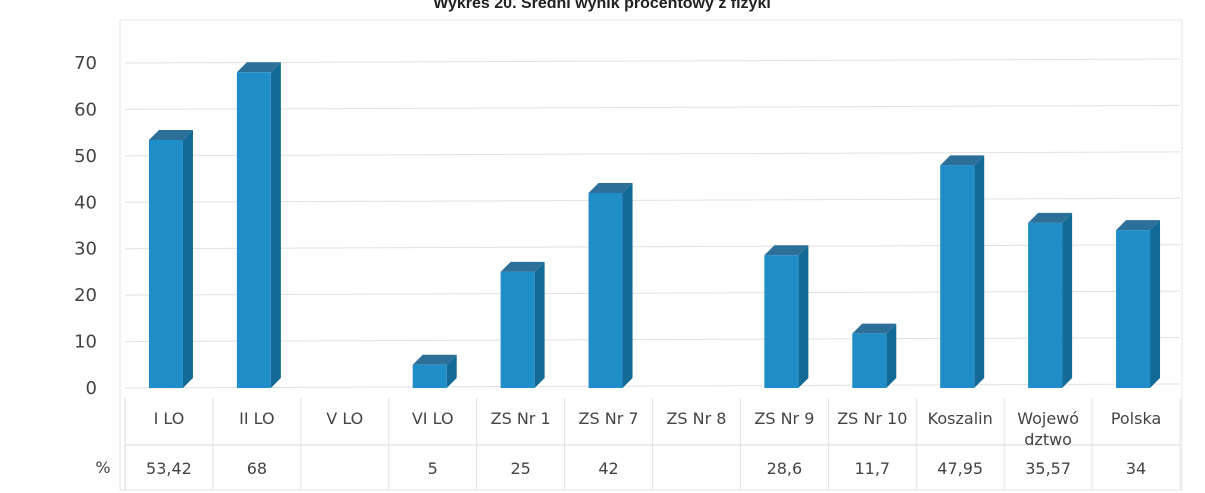 This screenshot has width=1205, height=493. Describe the element at coordinates (1136, 418) in the screenshot. I see `category-label: Polska` at that location.